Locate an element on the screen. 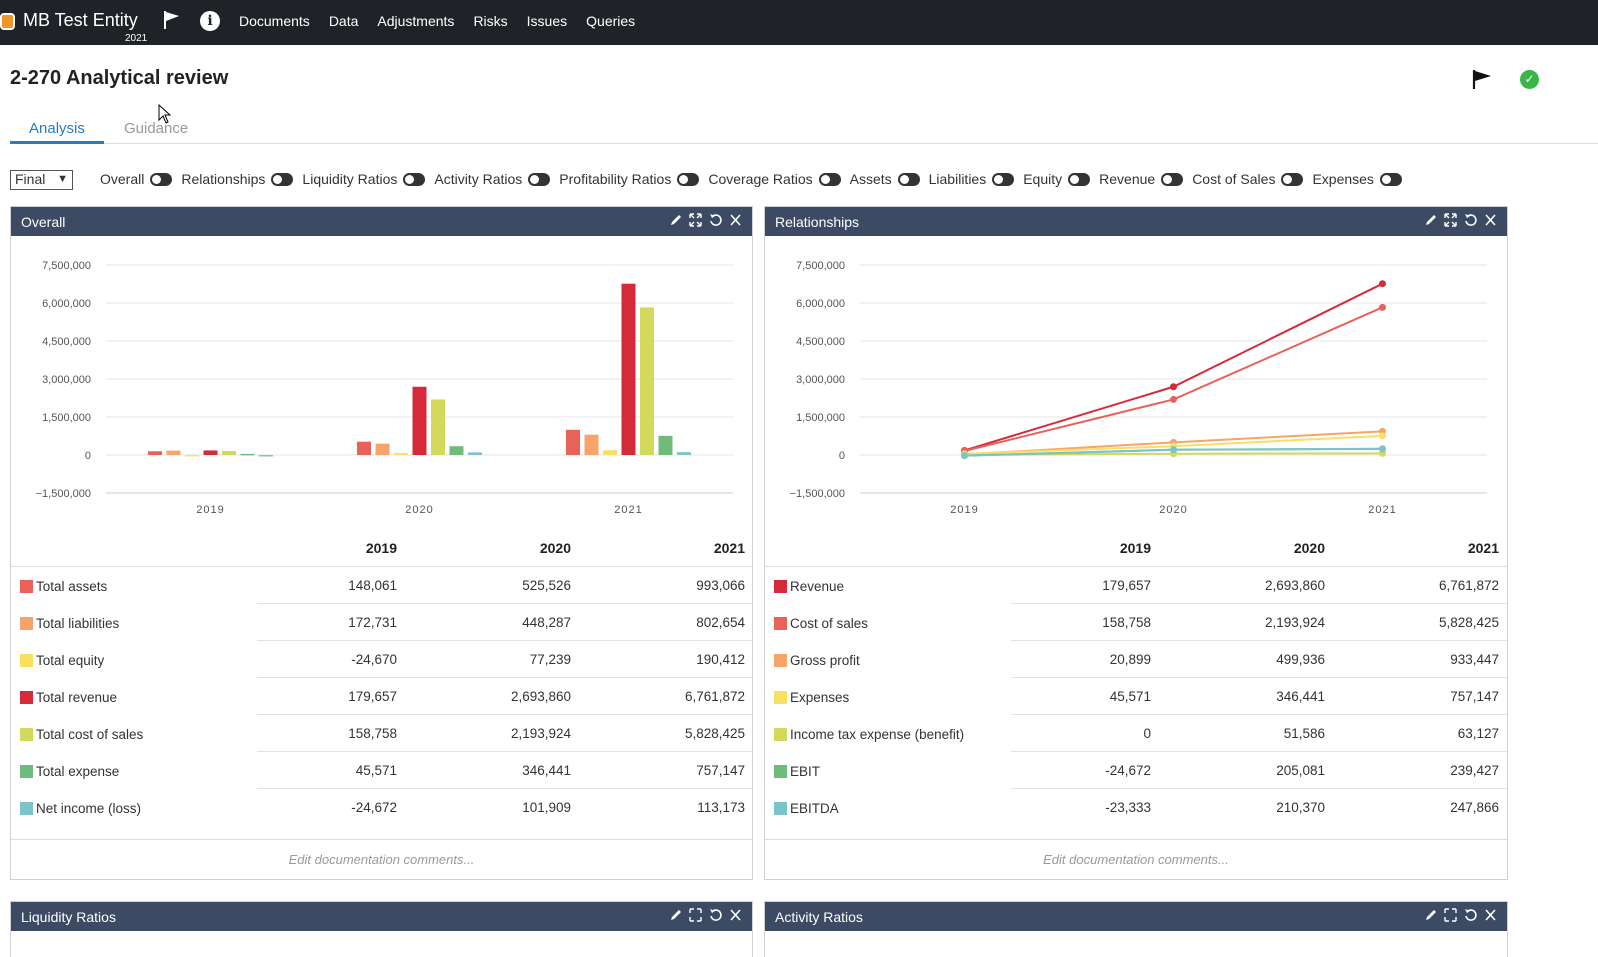  panel-title: Overall is located at coordinates (43, 222).